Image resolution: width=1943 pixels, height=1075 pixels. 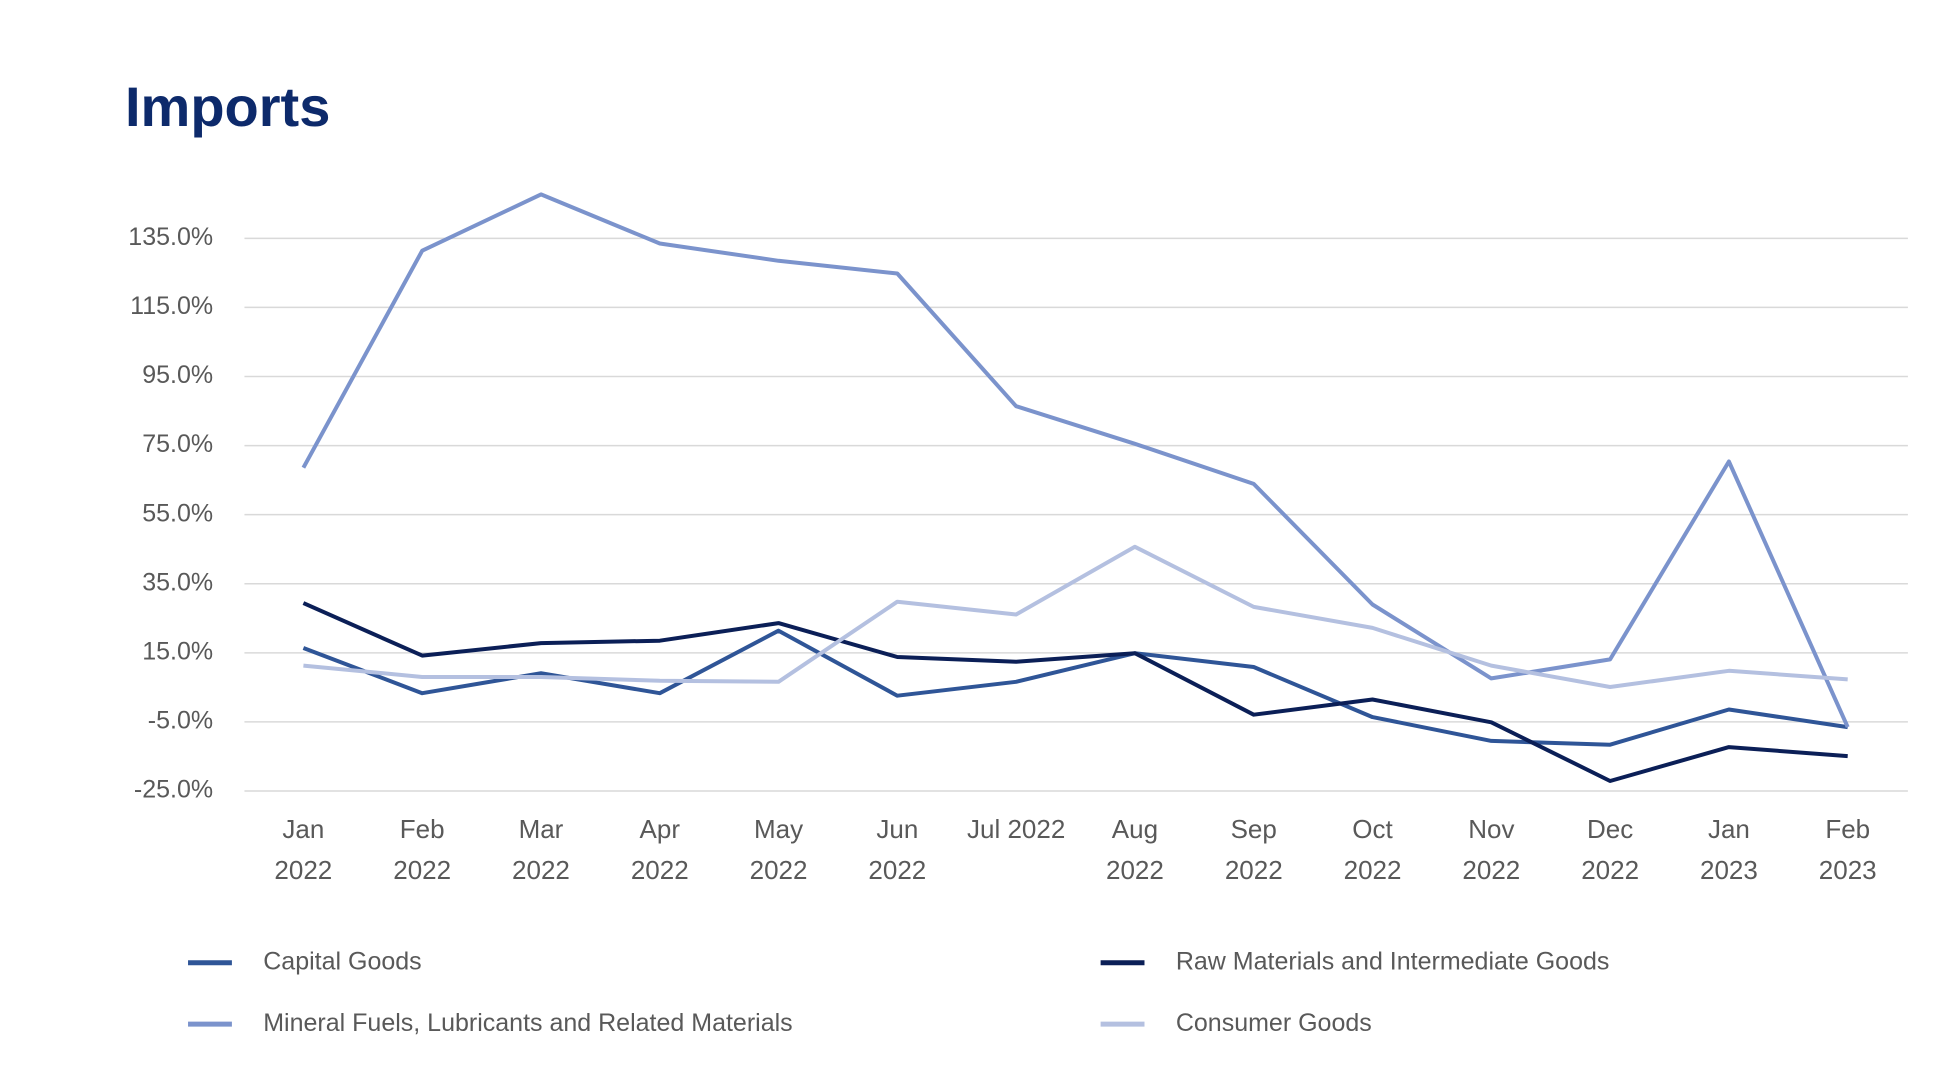 What do you see at coordinates (778, 849) in the screenshot?
I see `x-tick-label: May 2022` at bounding box center [778, 849].